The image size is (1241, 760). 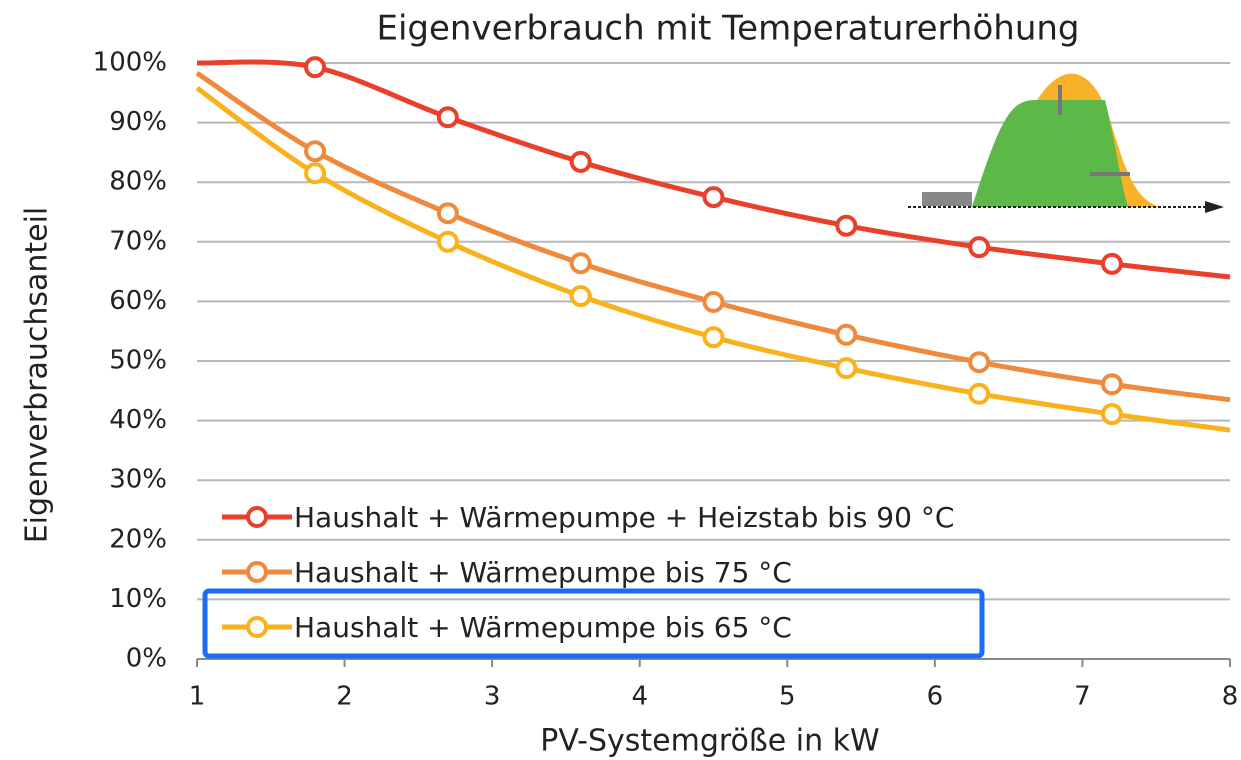 I want to click on icon-bar, so click(x=947, y=199).